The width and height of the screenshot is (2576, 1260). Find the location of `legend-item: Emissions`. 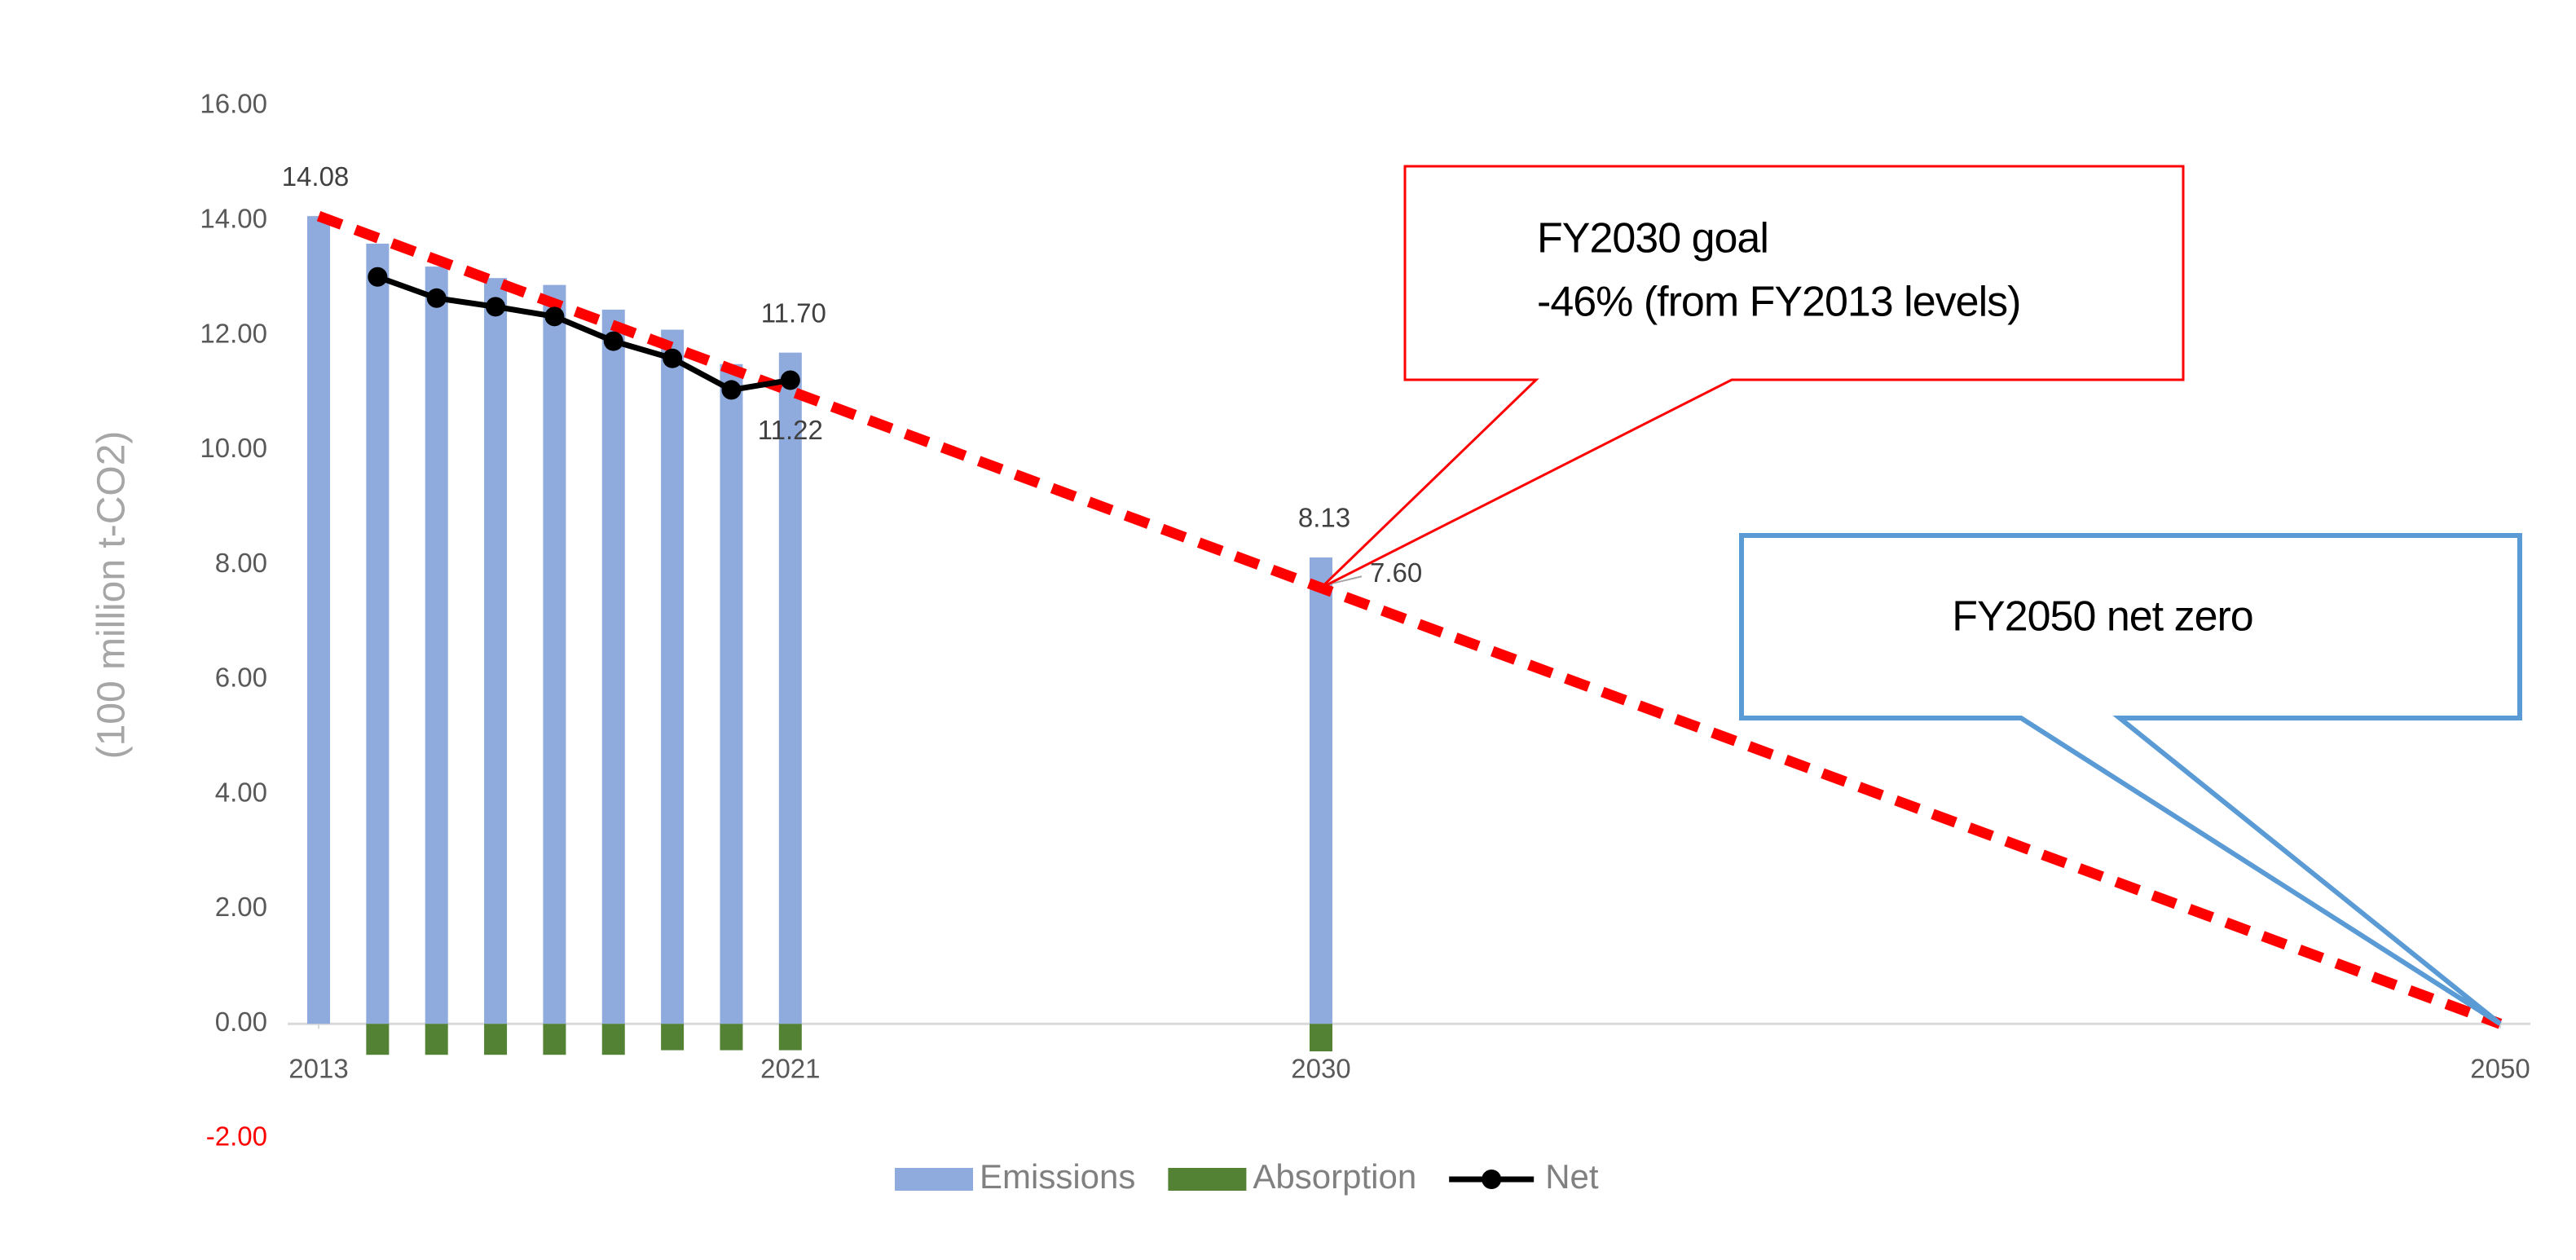

legend-item: Emissions is located at coordinates (1015, 1176).